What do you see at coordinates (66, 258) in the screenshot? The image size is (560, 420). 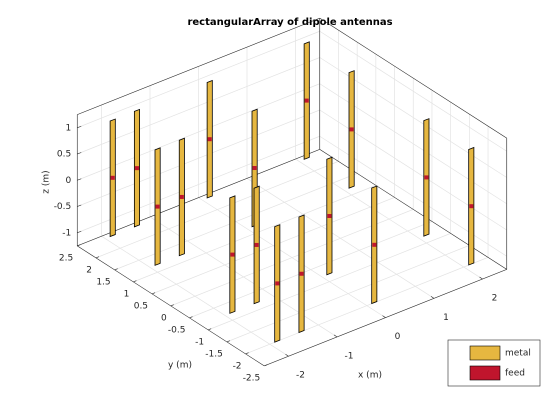 I see `y-tick-label: 2.5` at bounding box center [66, 258].